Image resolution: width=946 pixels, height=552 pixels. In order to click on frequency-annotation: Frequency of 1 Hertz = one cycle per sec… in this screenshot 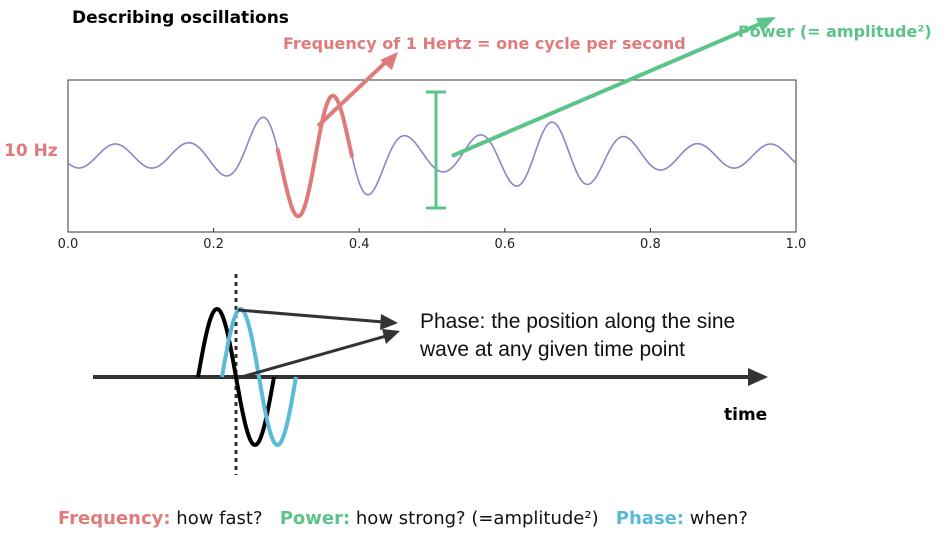, I will do `click(484, 43)`.